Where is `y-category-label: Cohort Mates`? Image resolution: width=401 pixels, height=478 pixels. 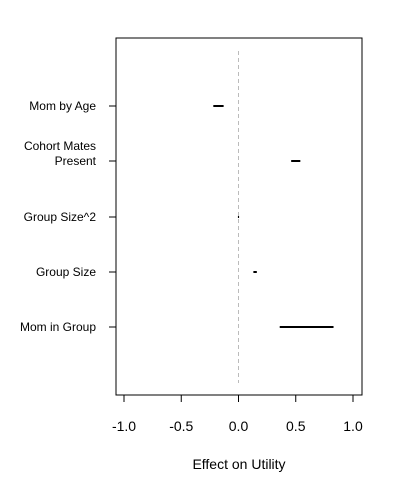 y-category-label: Cohort Mates is located at coordinates (60, 146).